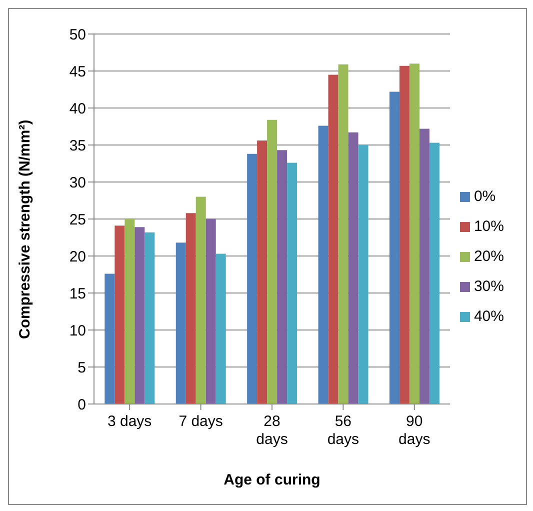 The height and width of the screenshot is (511, 533). Describe the element at coordinates (200, 421) in the screenshot. I see `x-tick-label: 7 days` at that location.